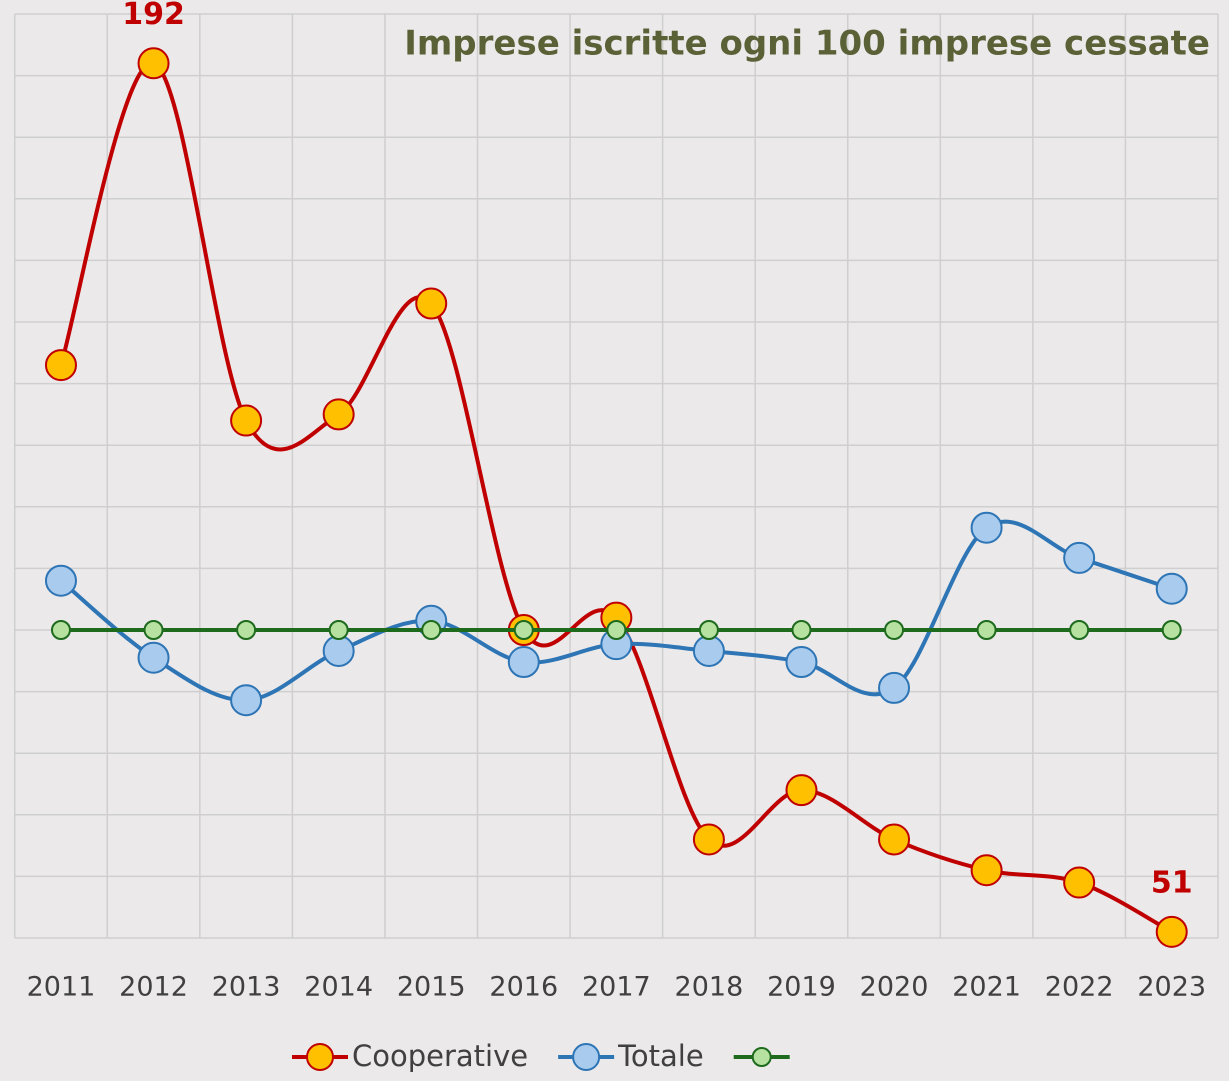 This screenshot has height=1081, width=1229. Describe the element at coordinates (431, 987) in the screenshot. I see `x-tick-label: 2015` at that location.